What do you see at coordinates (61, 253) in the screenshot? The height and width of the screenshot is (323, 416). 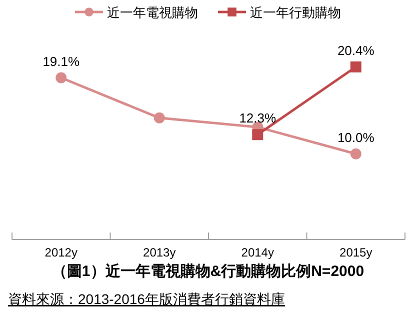 I see `x-tick-label: 2012y` at bounding box center [61, 253].